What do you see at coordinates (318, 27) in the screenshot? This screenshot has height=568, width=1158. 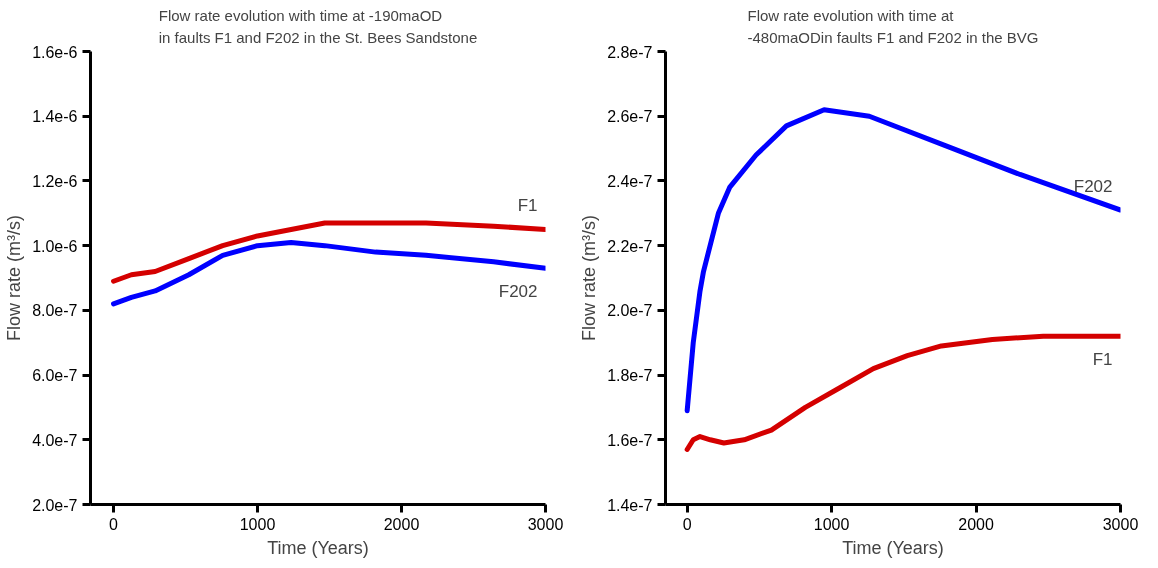 I see `chart-title: Flow rate evolution with time at -190maOD in faults F1 and F202 in the St. Bees Sandstone` at bounding box center [318, 27].